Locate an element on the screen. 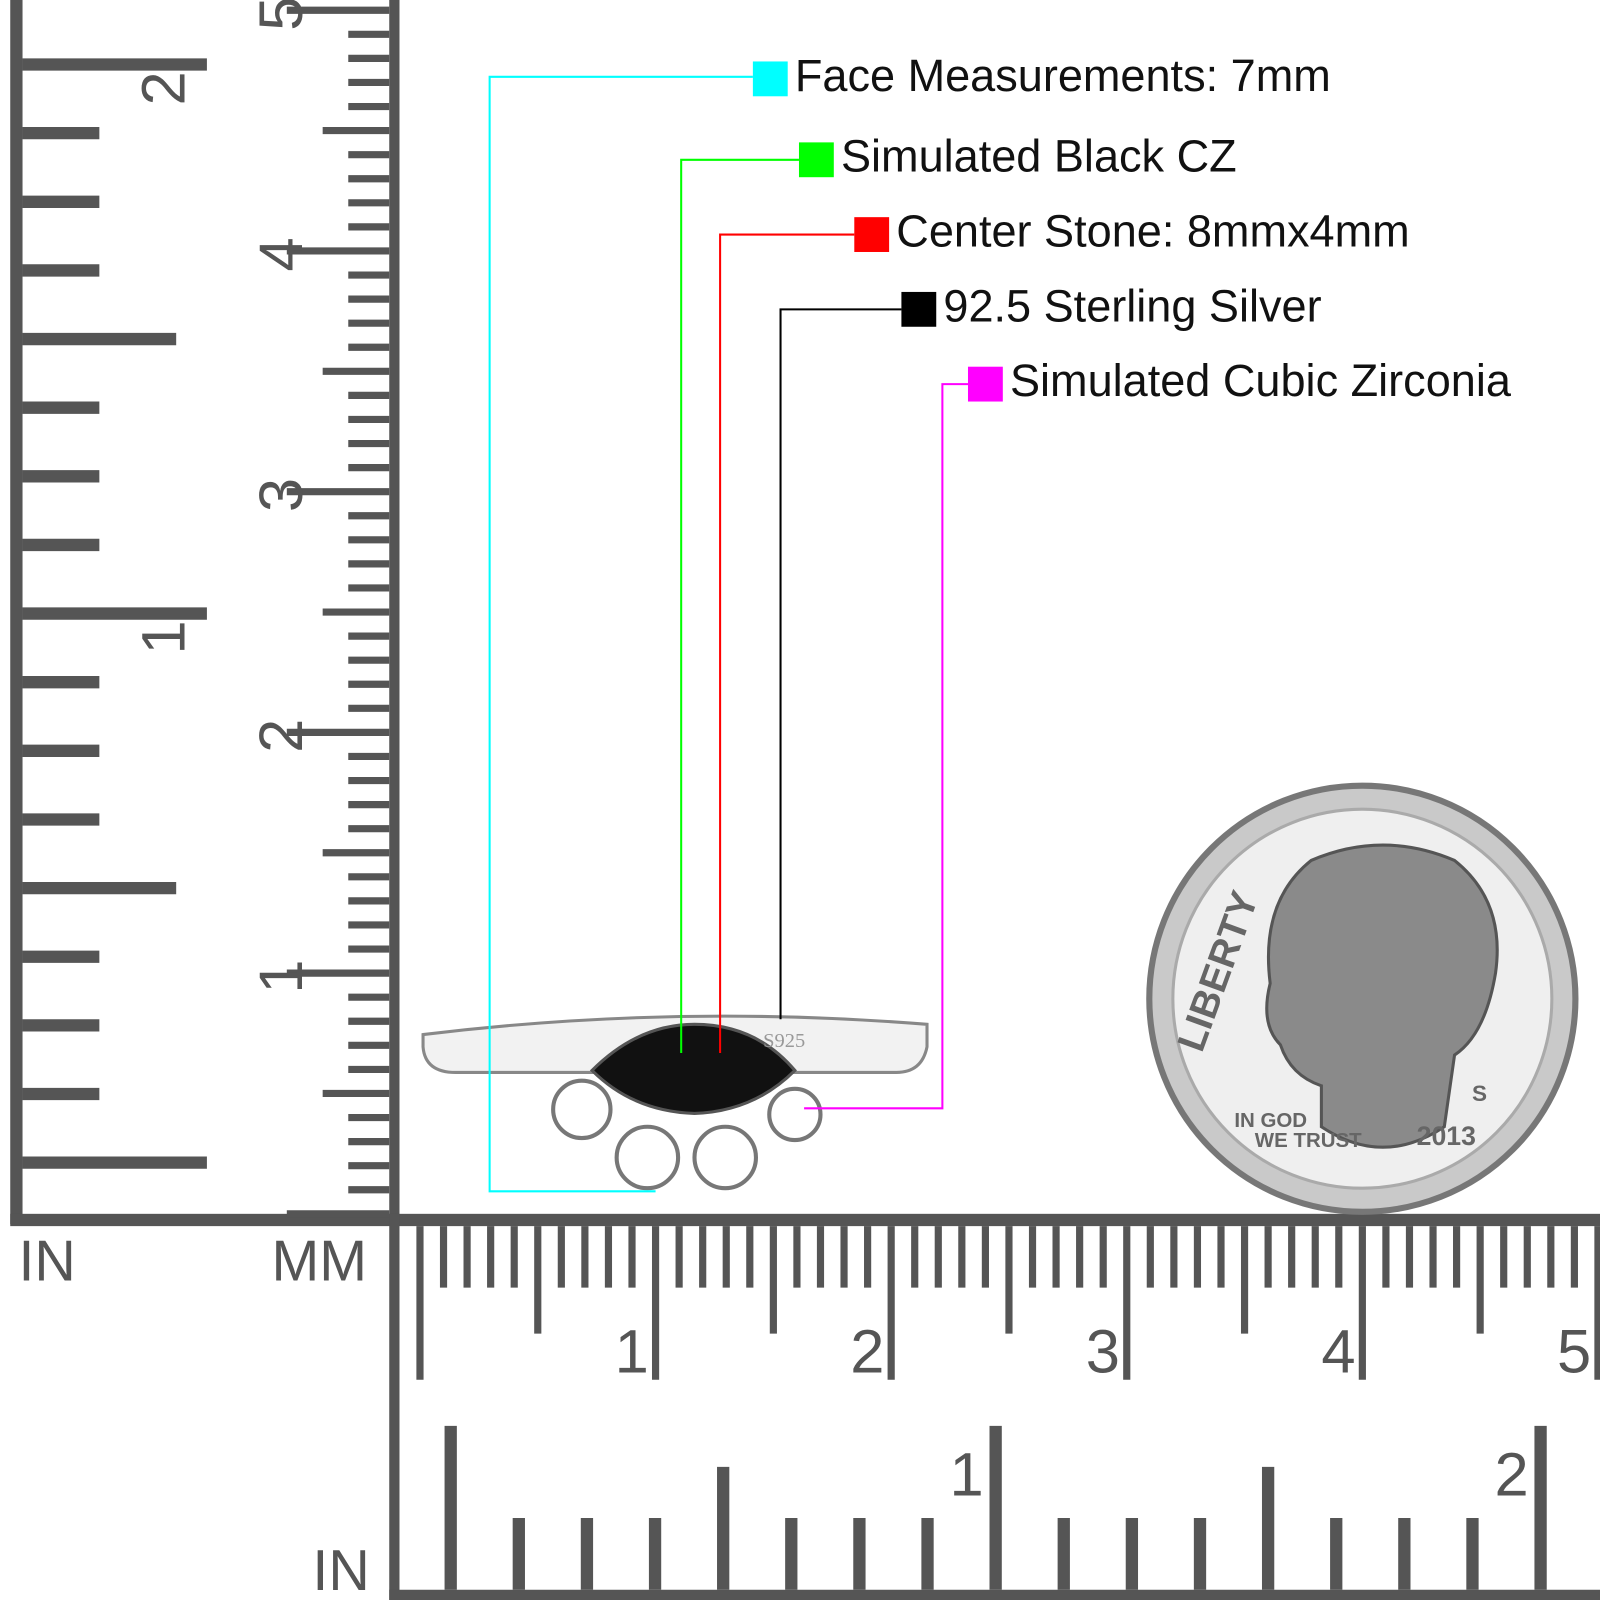  legend-label: Simulated Cubic Zirconia is located at coordinates (1261, 380).